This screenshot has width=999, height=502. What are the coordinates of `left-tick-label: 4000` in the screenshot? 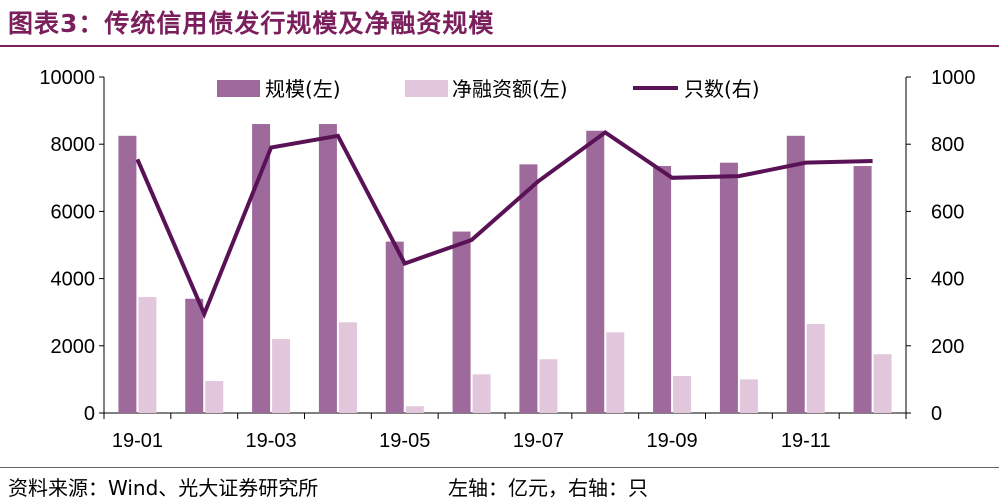 It's located at (73, 280).